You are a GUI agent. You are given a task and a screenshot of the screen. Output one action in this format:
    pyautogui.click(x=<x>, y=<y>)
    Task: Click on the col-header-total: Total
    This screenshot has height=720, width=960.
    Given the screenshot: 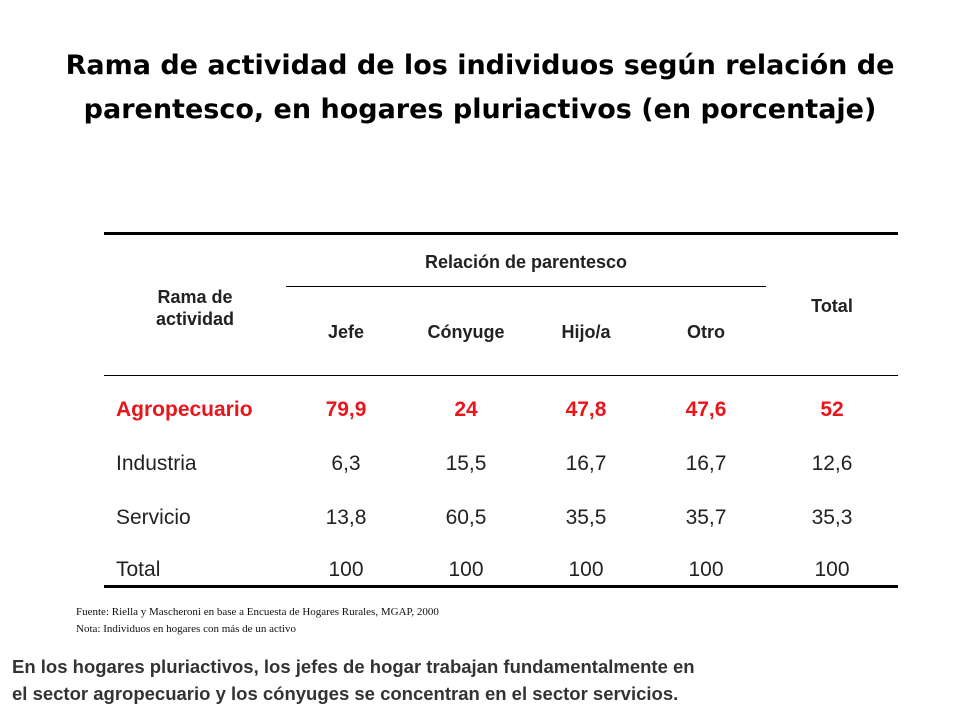 What is the action you would take?
    pyautogui.click(x=832, y=306)
    